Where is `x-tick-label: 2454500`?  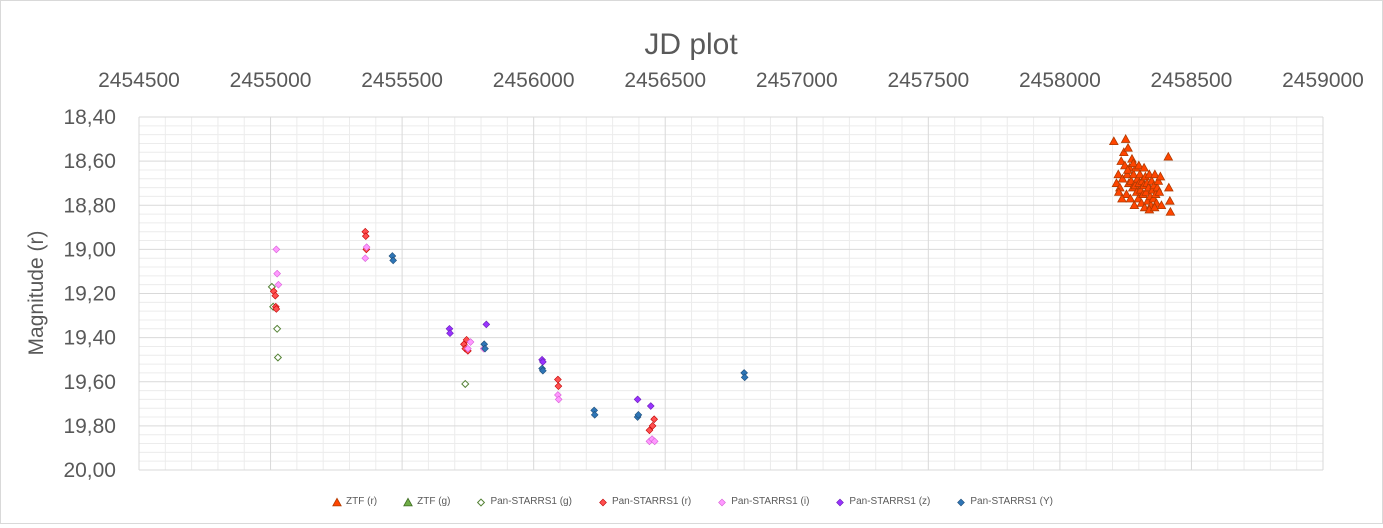
x-tick-label: 2454500 is located at coordinates (139, 80).